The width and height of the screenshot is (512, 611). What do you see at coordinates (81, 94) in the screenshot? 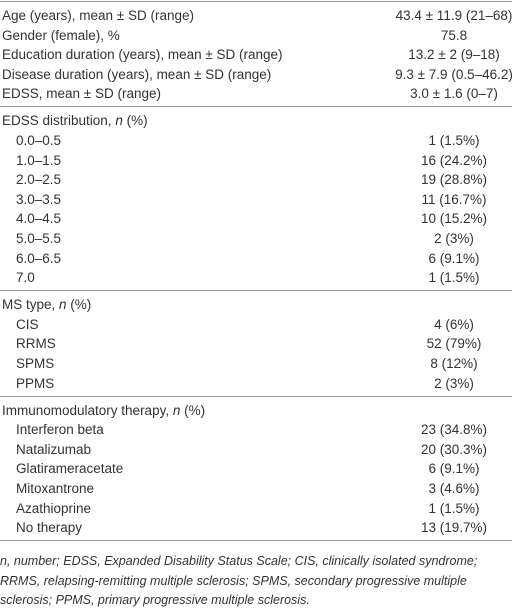
I see `row-label: EDSS, mean ± SD (range)` at bounding box center [81, 94].